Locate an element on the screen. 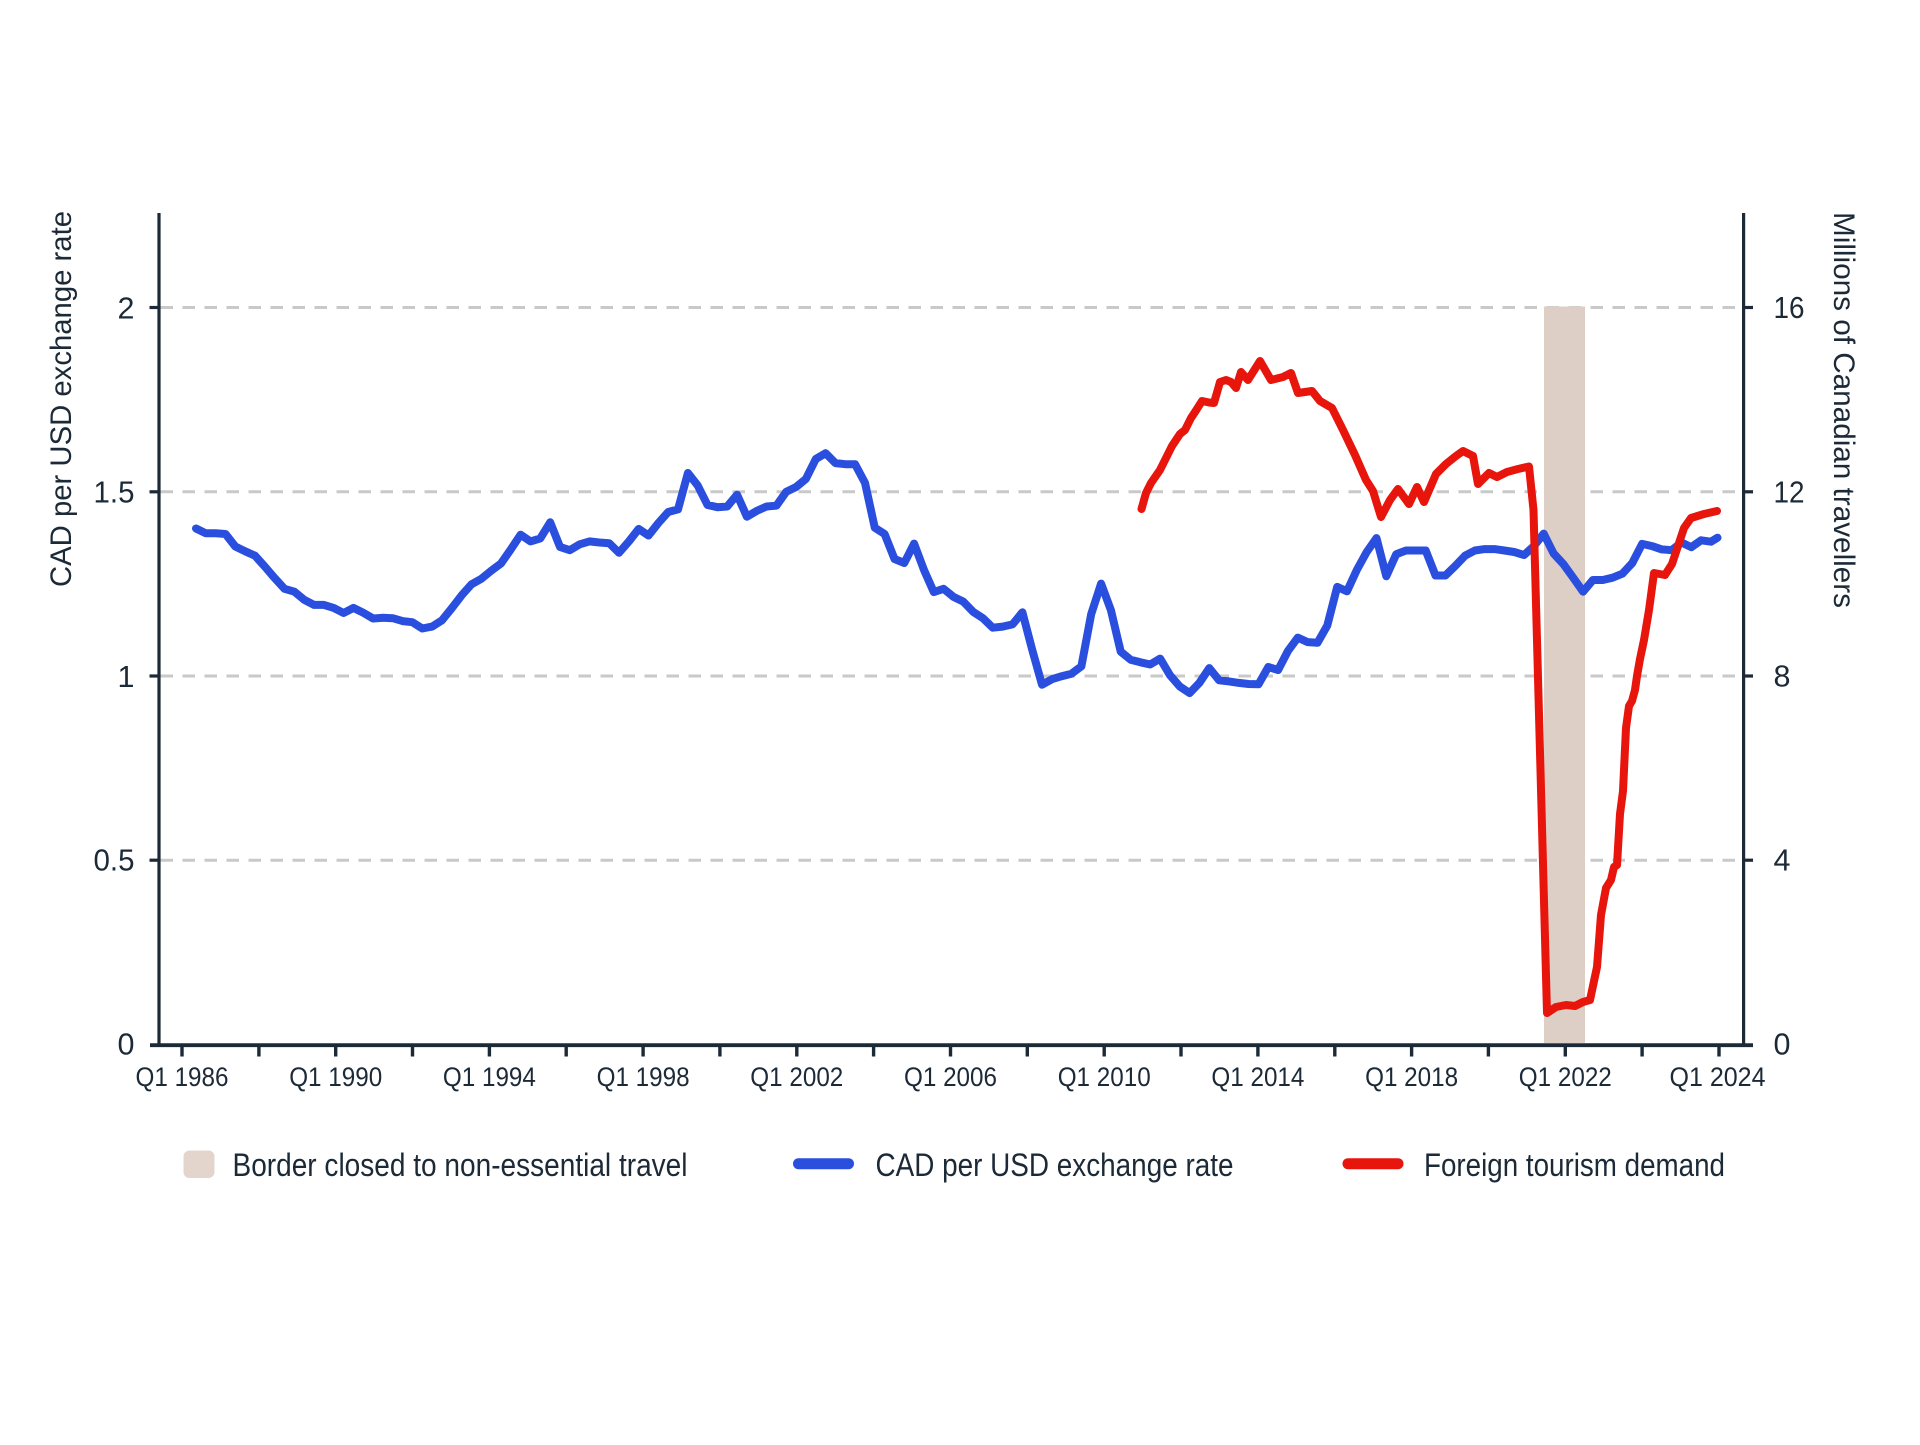  svg-text: Q1 1994 is located at coordinates (489, 1077).